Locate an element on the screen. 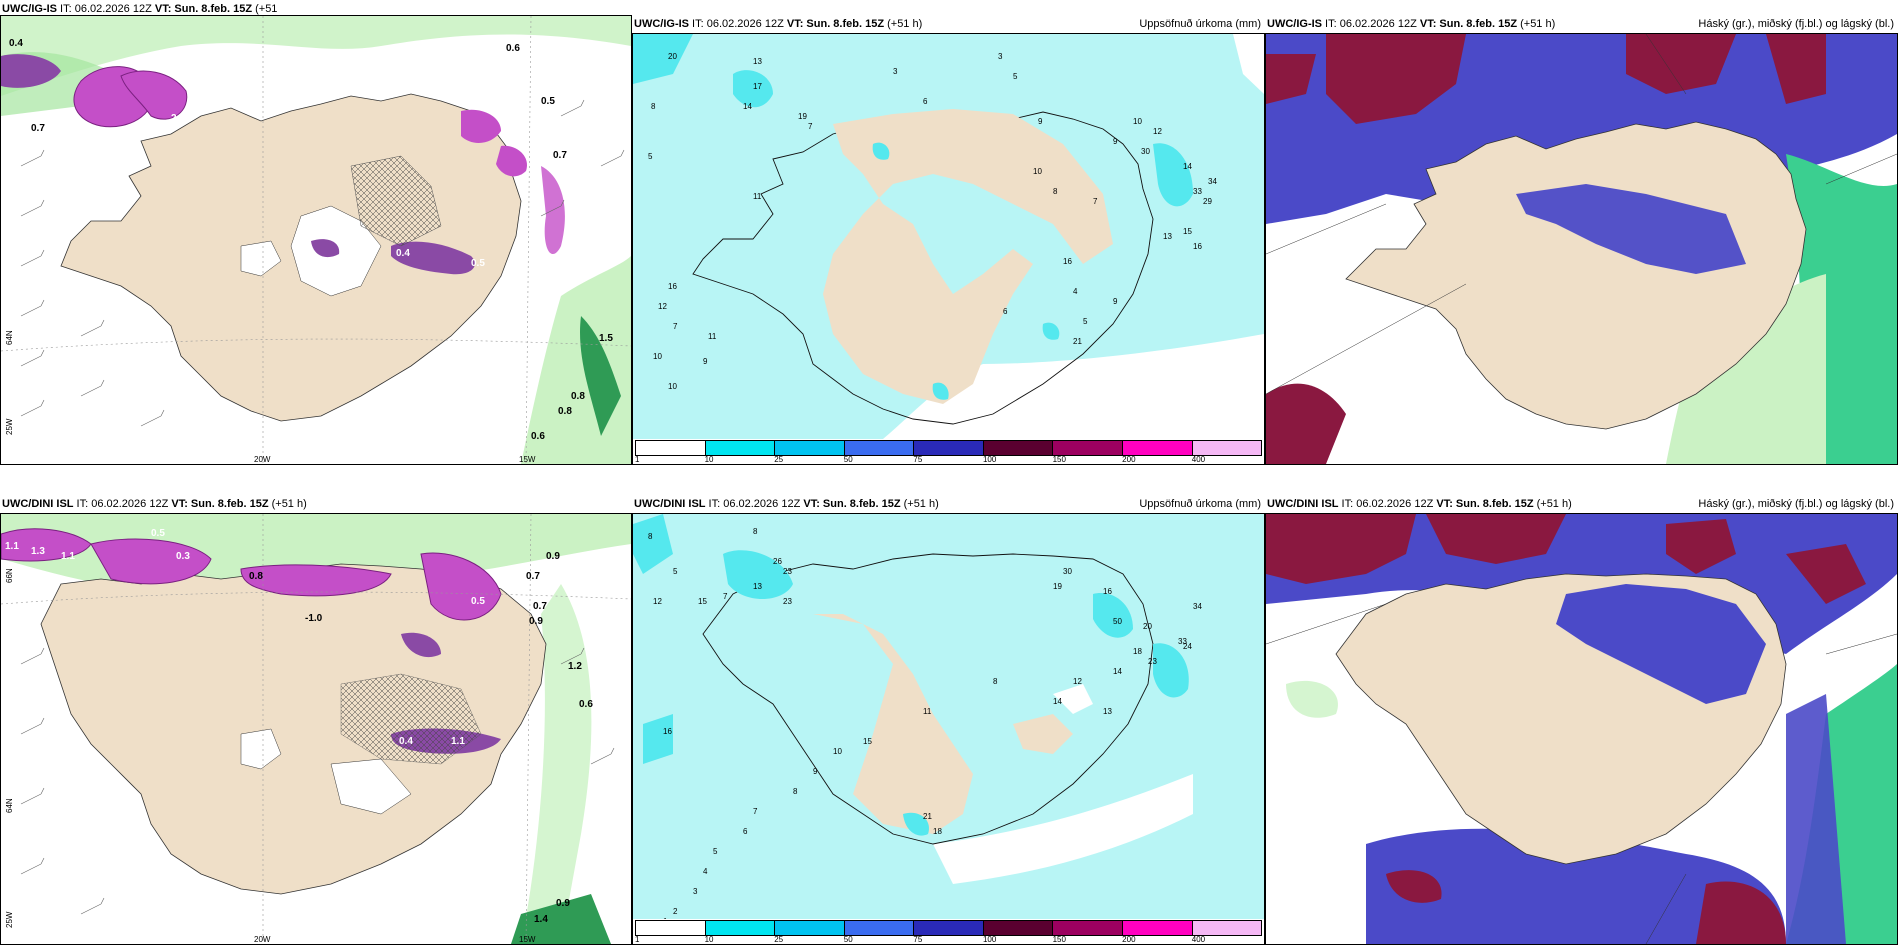  precip-amount-label: 34 is located at coordinates (1197, 606).